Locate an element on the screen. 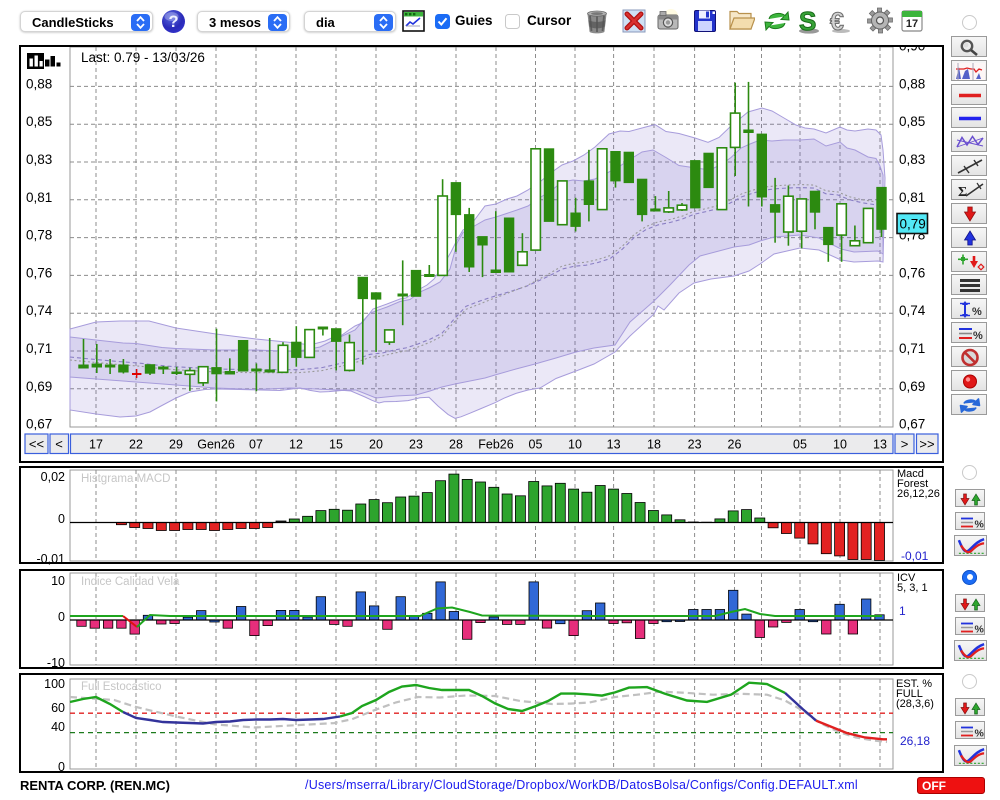  svg-text: 07 is located at coordinates (256, 445).